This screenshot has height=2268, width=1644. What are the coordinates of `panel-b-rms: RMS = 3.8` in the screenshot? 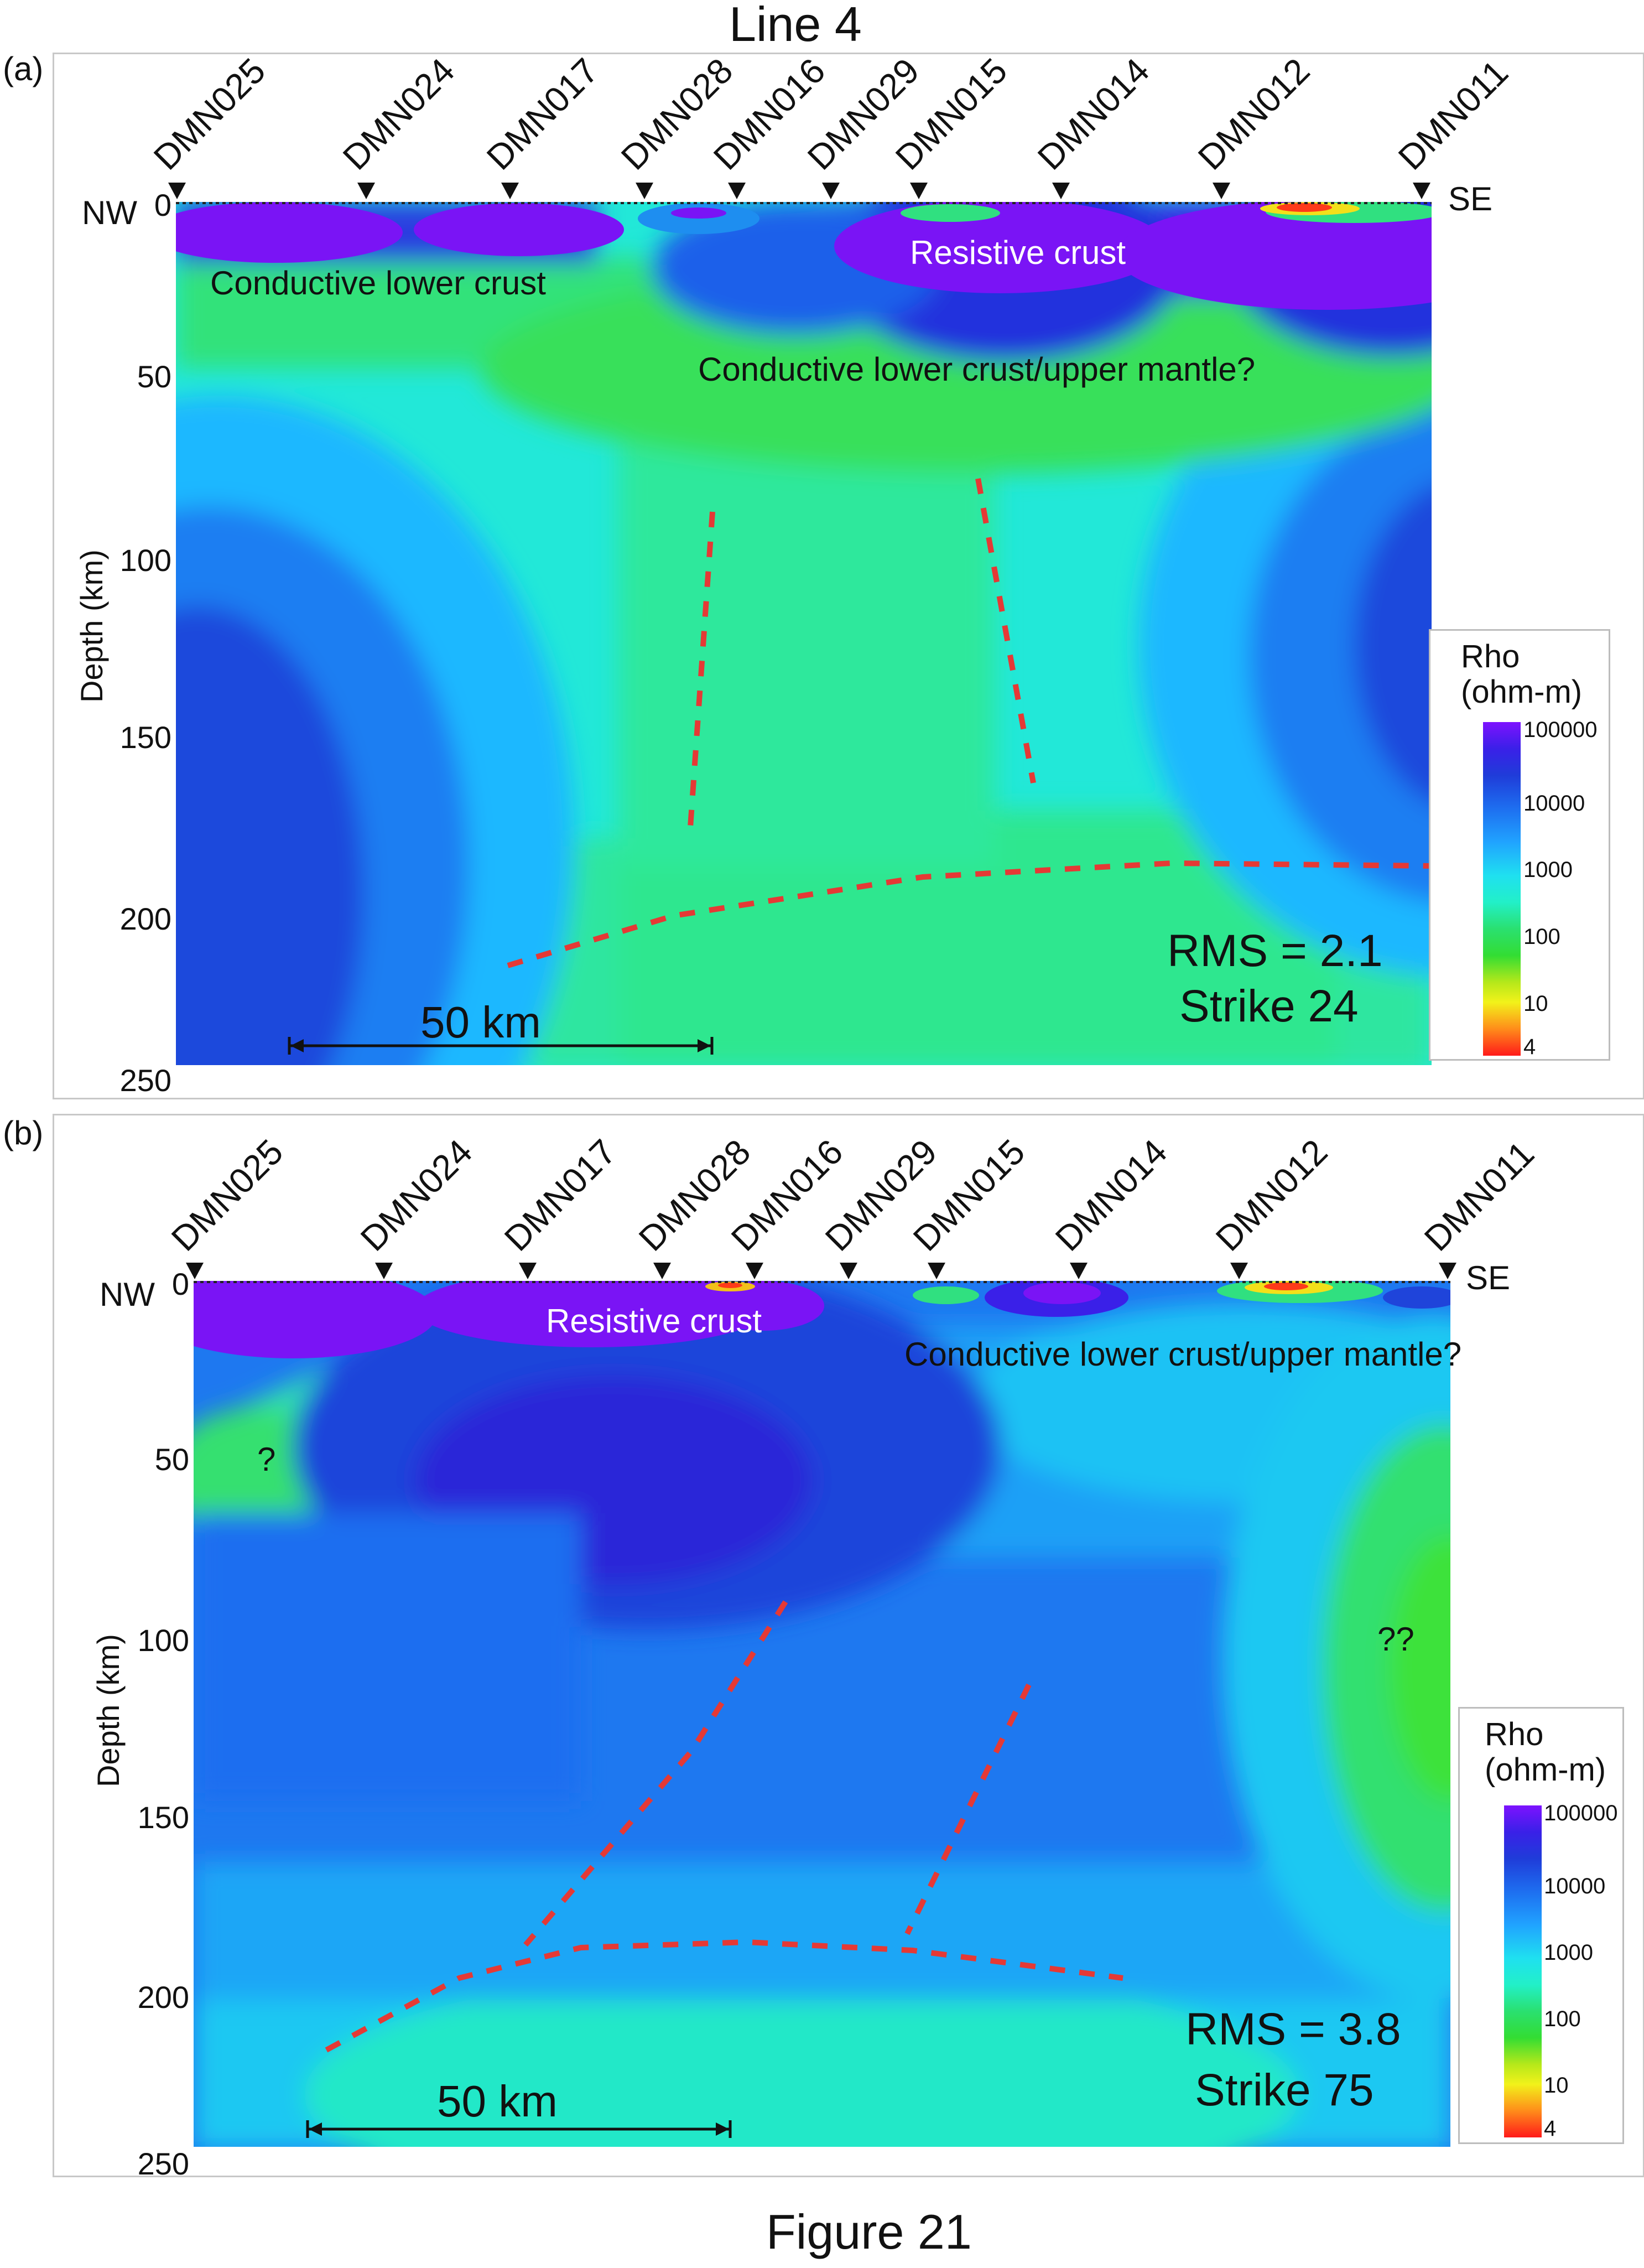 It's located at (1293, 2029).